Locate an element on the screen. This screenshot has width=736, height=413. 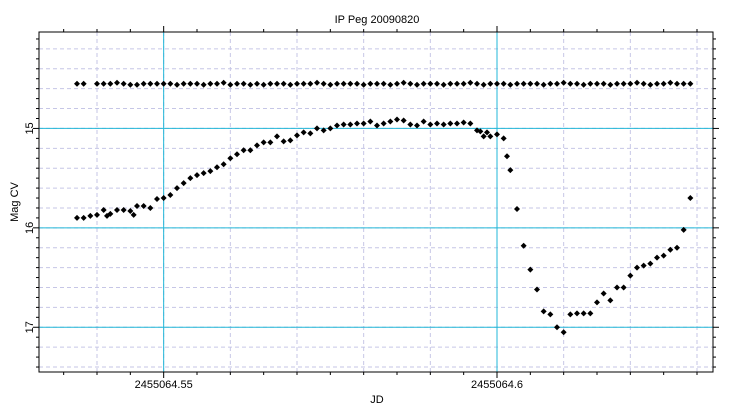
y-tick-label: 17 is located at coordinates (30, 327).